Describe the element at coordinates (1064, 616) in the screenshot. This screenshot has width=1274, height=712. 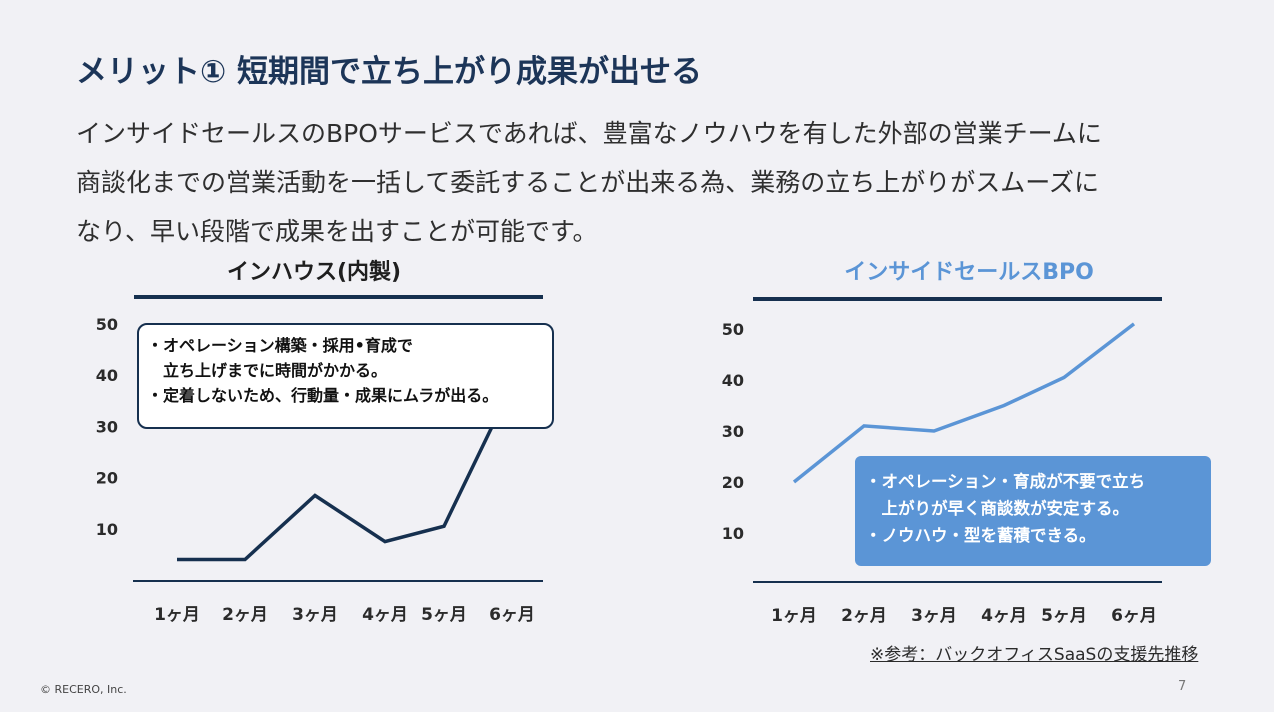
I see `x-tick-bpo: 5ヶ月` at that location.